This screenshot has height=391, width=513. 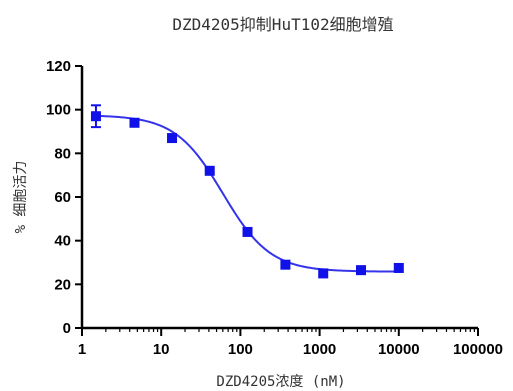 What do you see at coordinates (62, 241) in the screenshot?
I see `y-tick-label: 40` at bounding box center [62, 241].